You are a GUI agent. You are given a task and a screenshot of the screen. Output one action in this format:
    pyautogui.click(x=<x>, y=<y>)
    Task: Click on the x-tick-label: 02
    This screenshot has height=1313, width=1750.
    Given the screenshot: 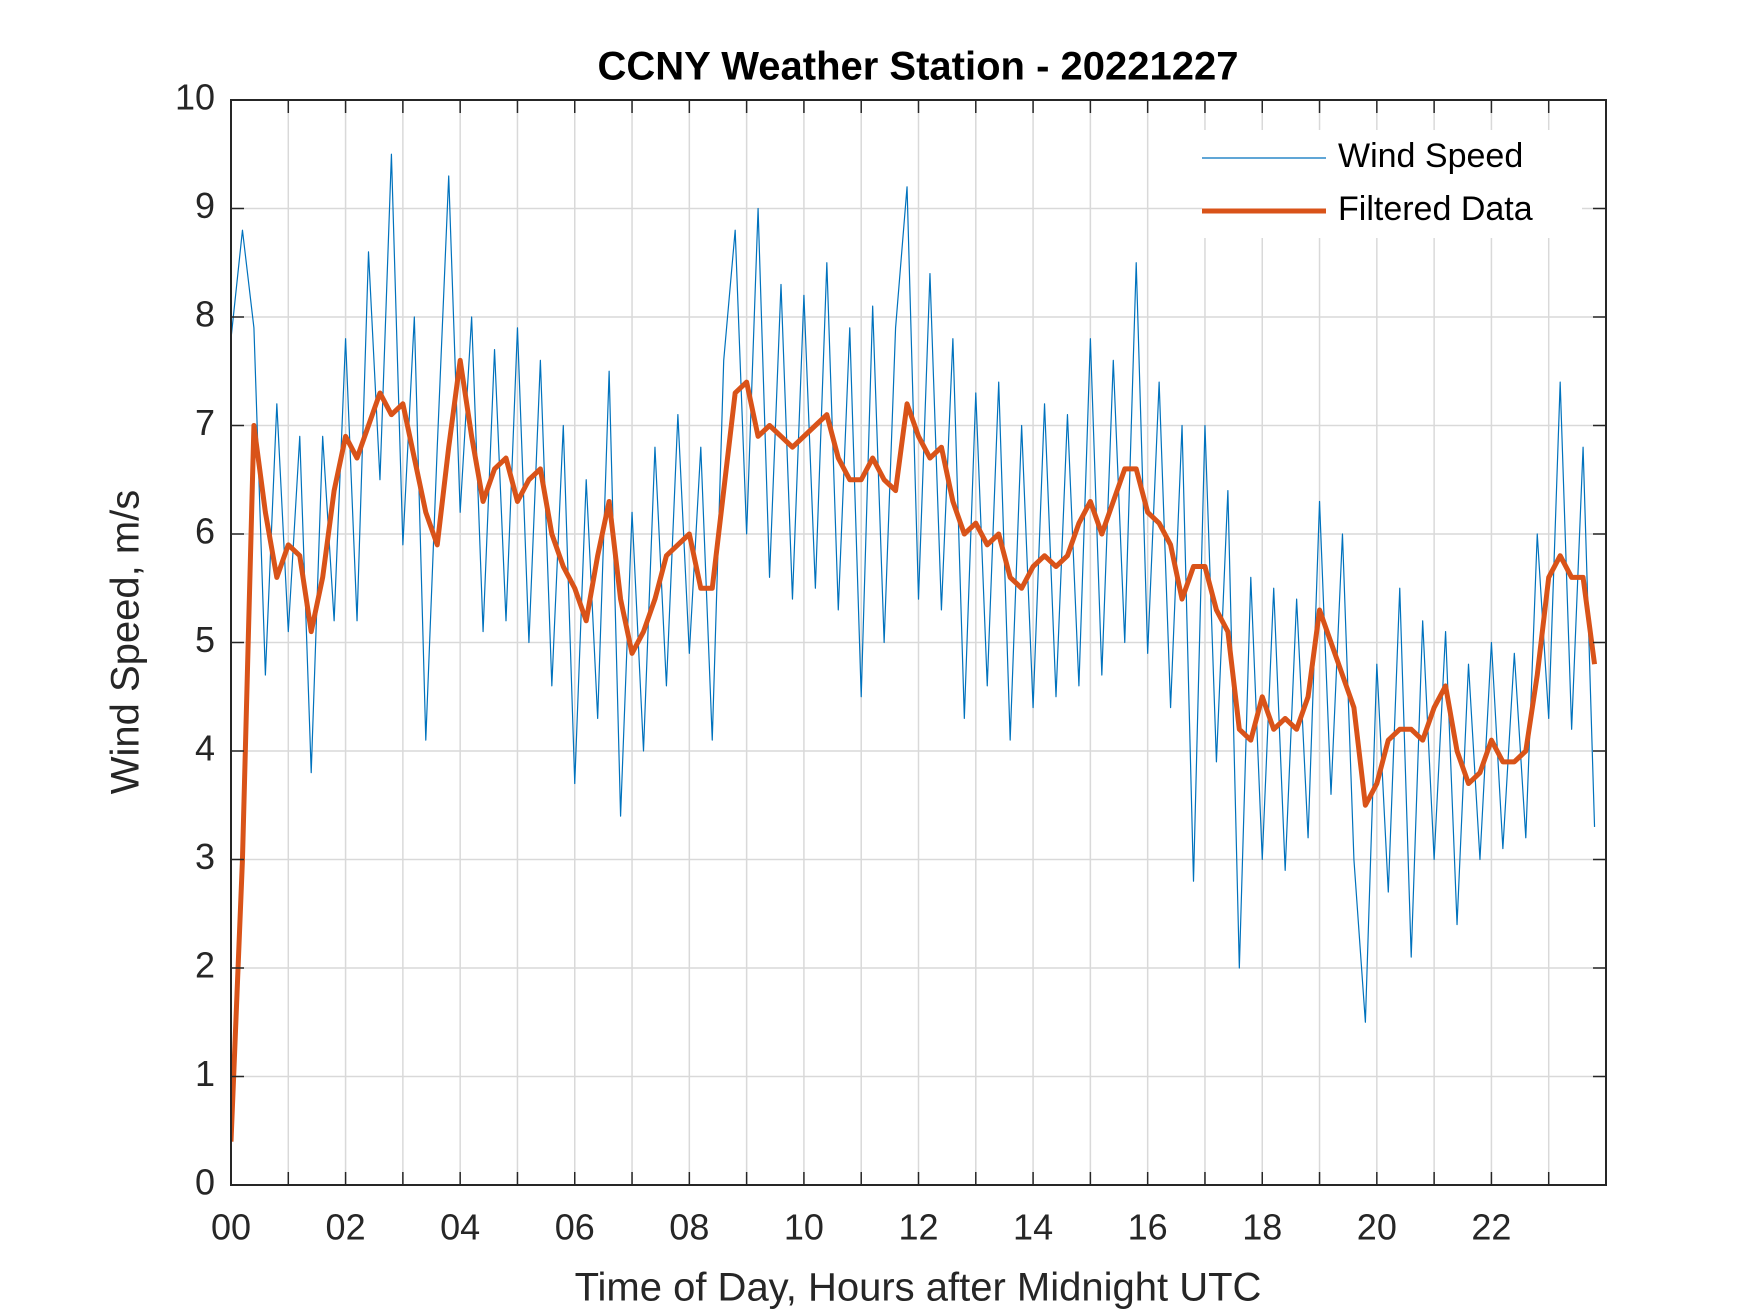 What is the action you would take?
    pyautogui.click(x=346, y=1227)
    